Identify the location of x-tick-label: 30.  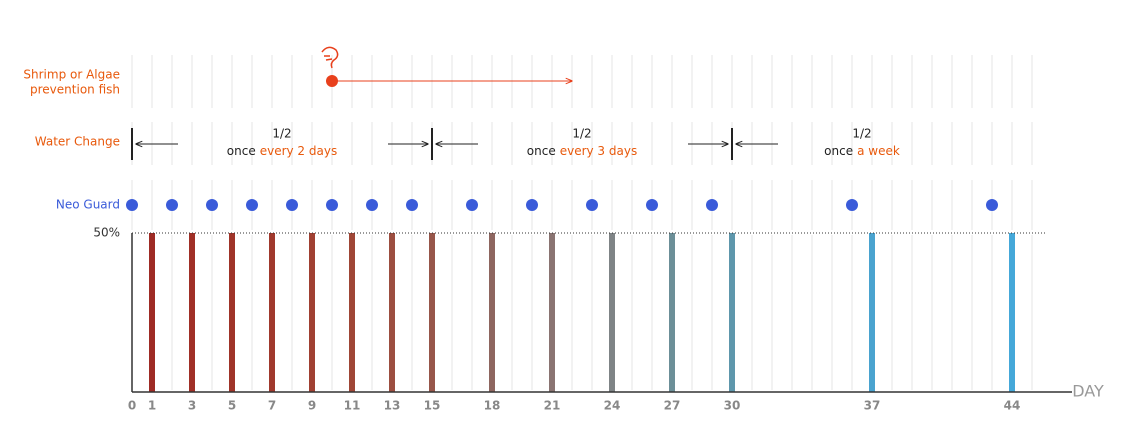
(732, 406).